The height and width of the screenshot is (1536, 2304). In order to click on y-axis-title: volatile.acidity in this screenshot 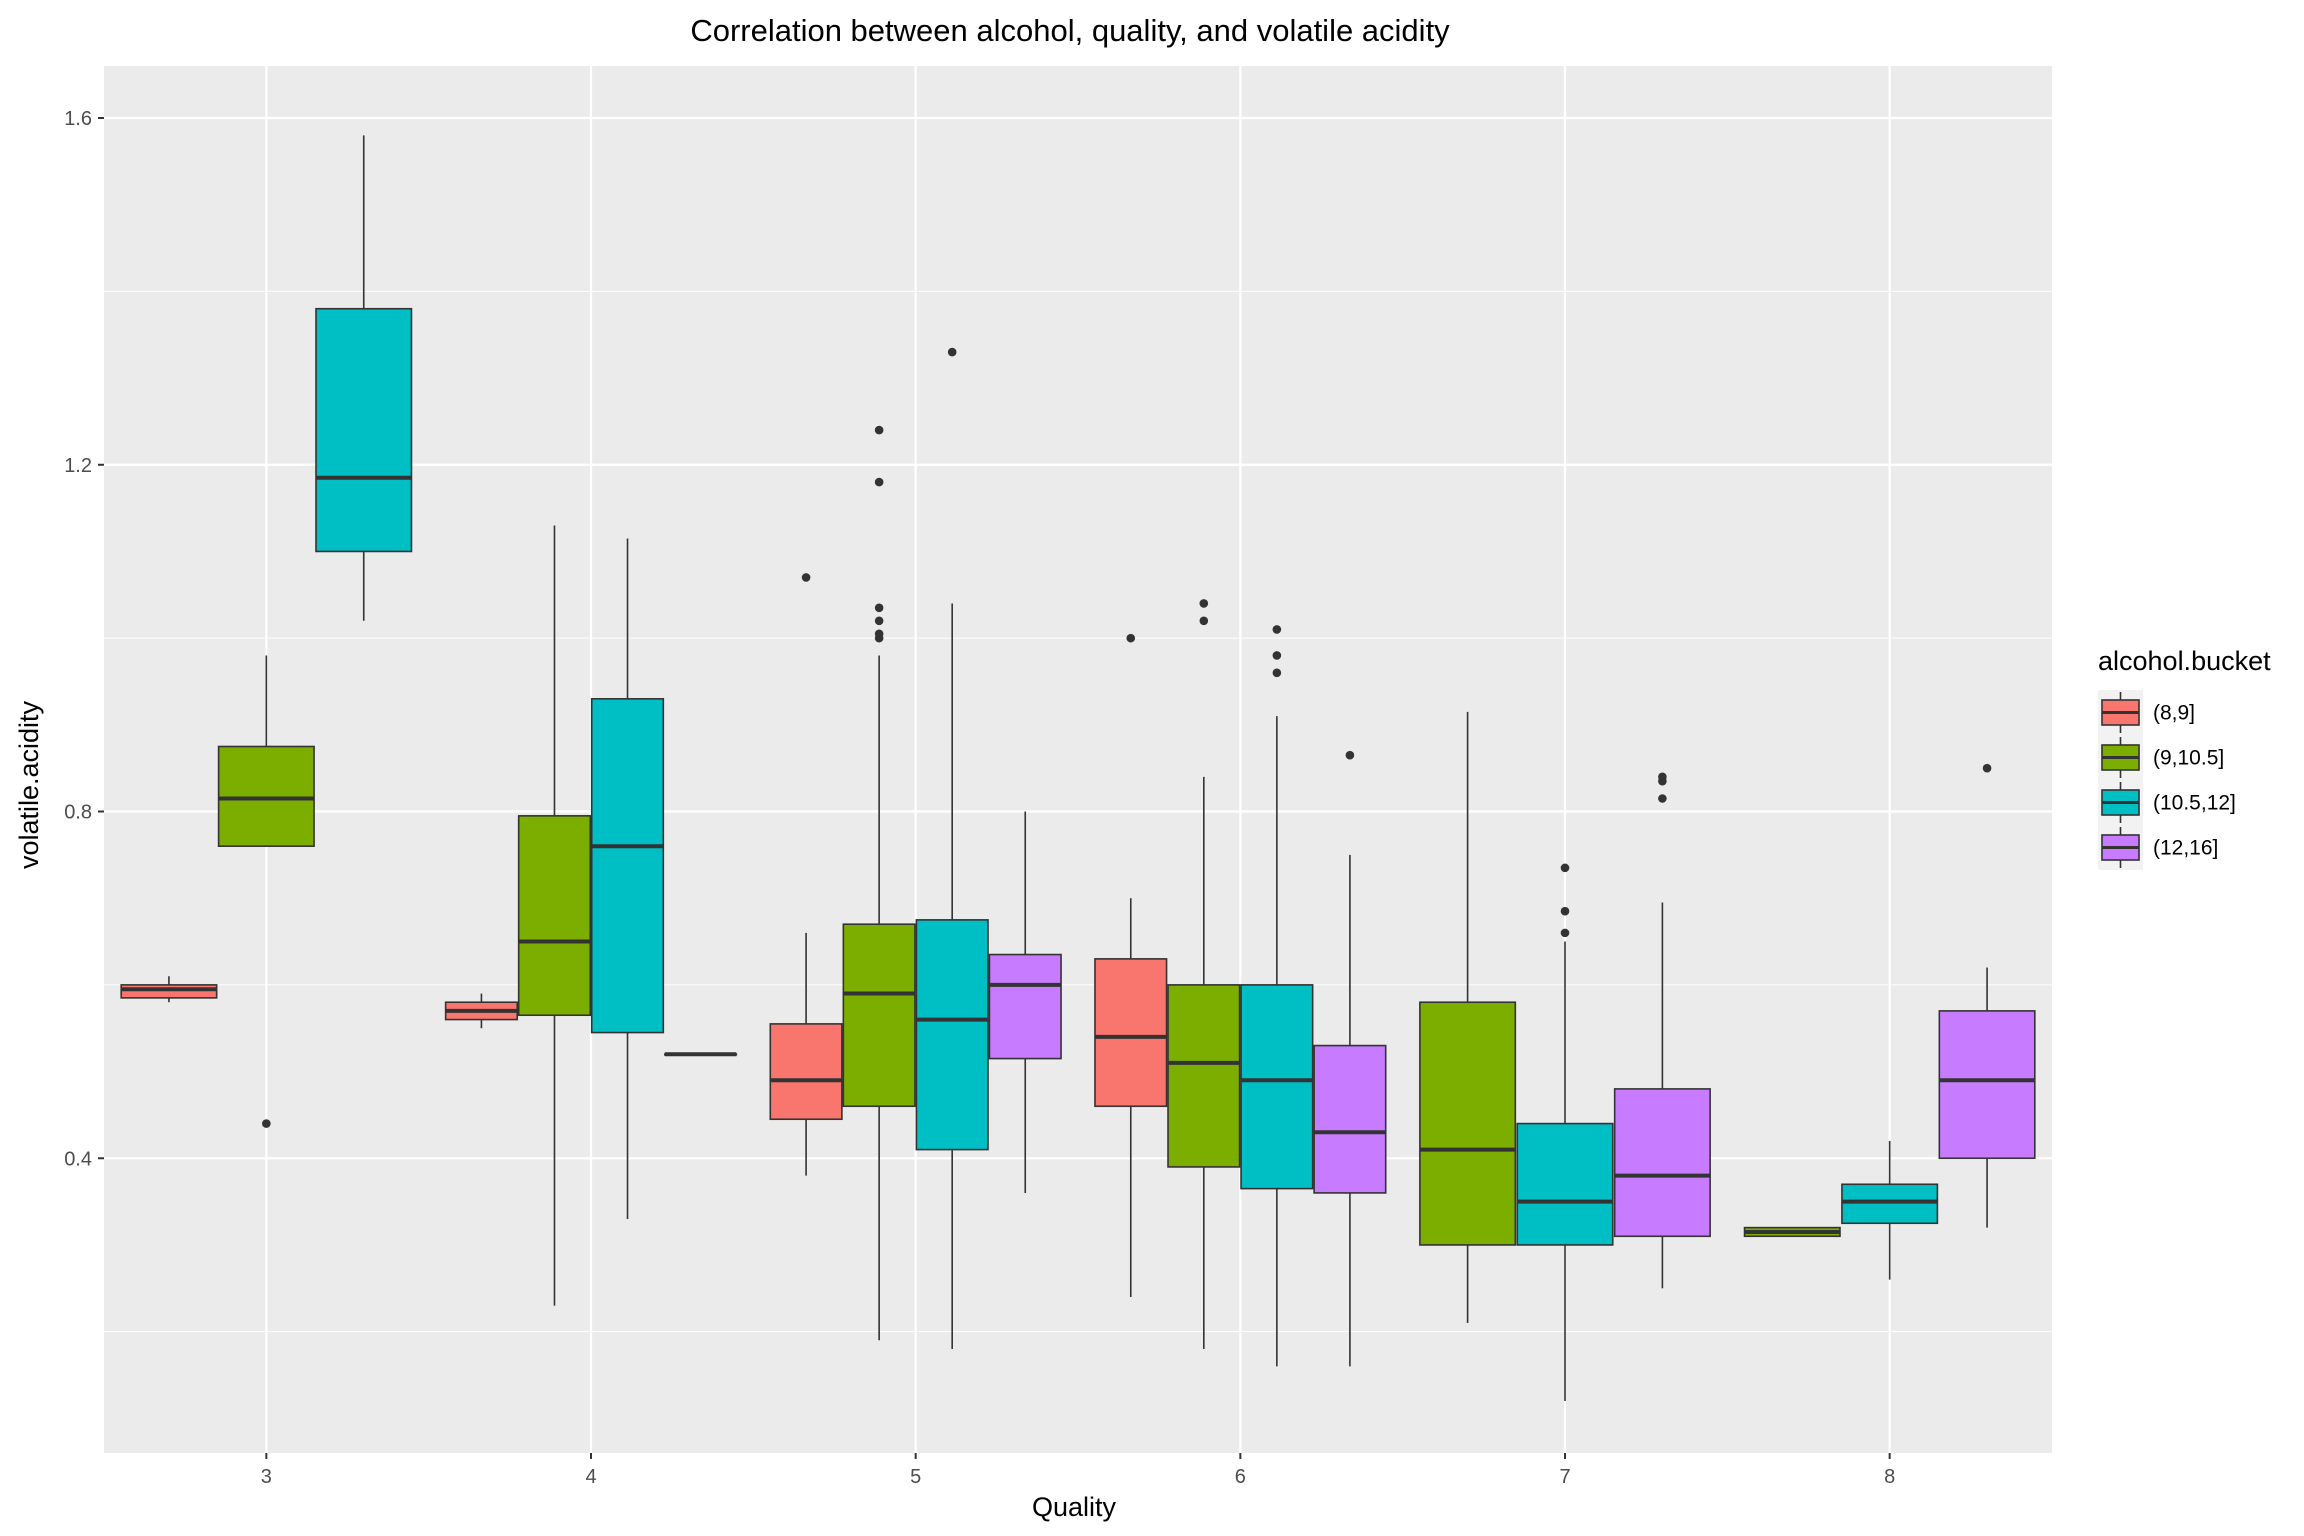, I will do `click(29, 784)`.